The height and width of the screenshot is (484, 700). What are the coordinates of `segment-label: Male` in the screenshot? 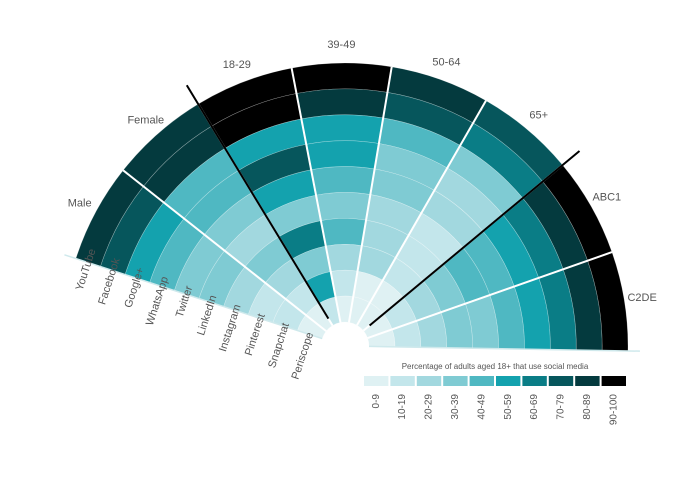 It's located at (80, 204).